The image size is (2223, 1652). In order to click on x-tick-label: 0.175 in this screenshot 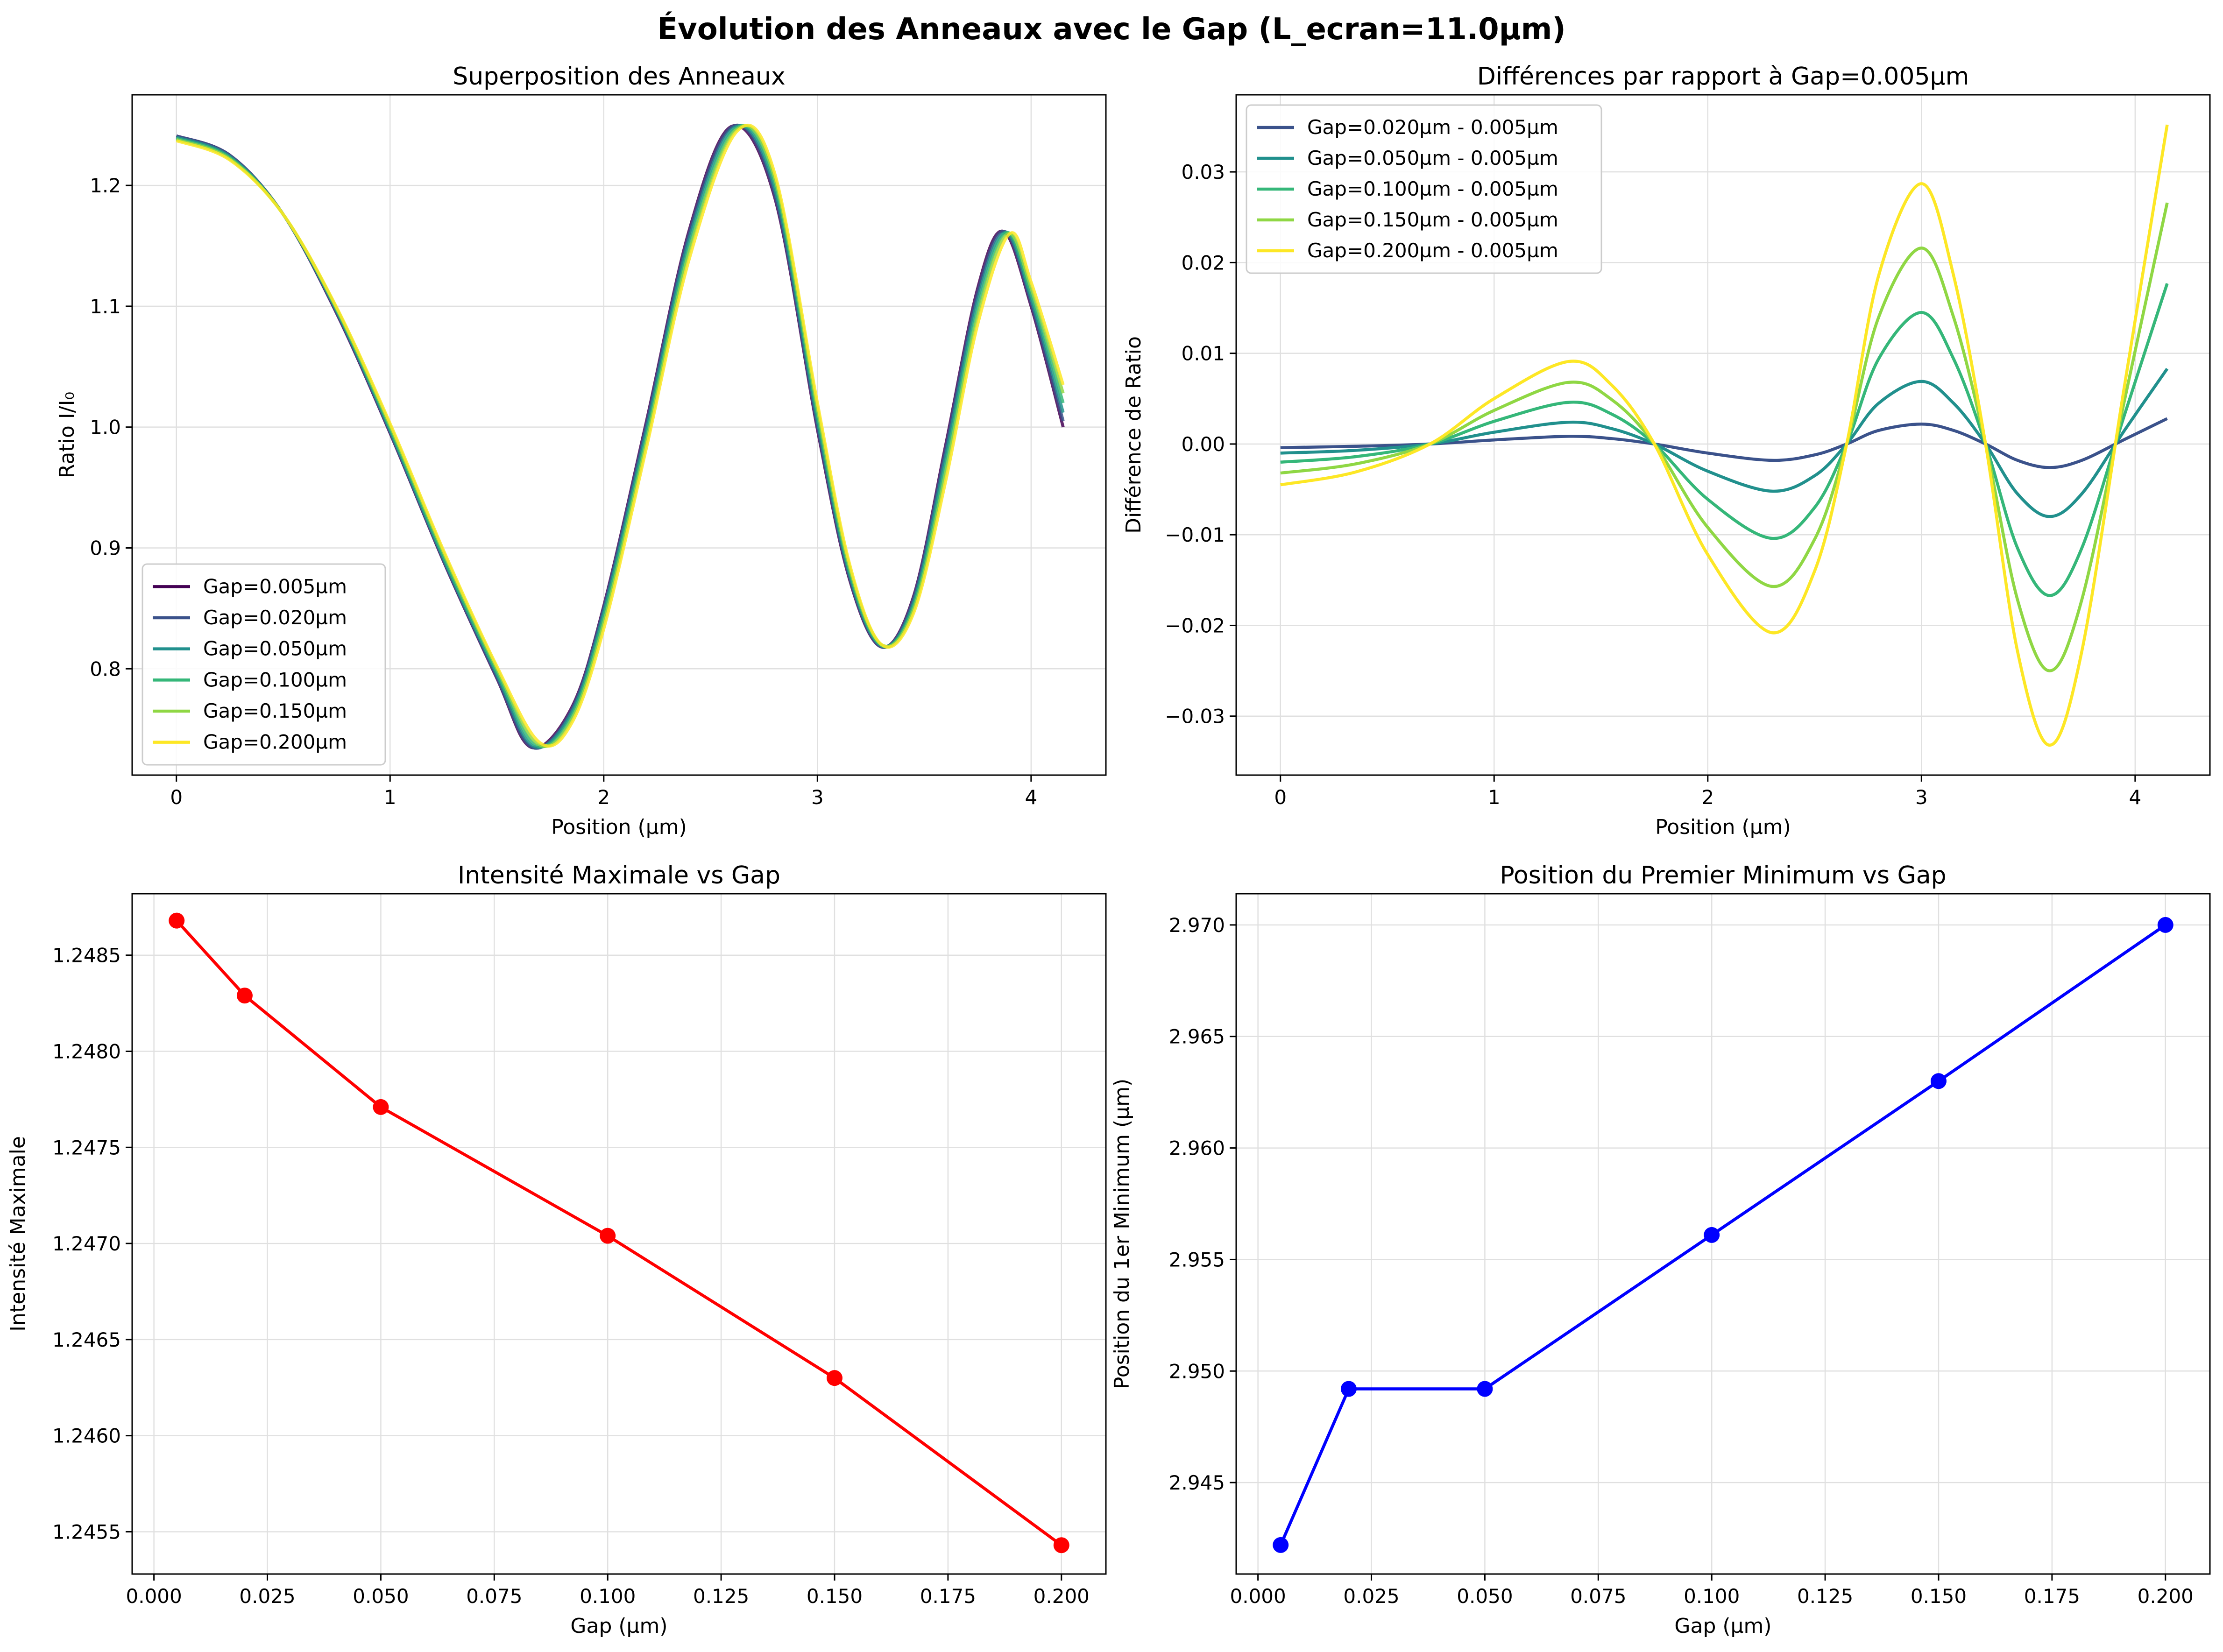, I will do `click(948, 1596)`.